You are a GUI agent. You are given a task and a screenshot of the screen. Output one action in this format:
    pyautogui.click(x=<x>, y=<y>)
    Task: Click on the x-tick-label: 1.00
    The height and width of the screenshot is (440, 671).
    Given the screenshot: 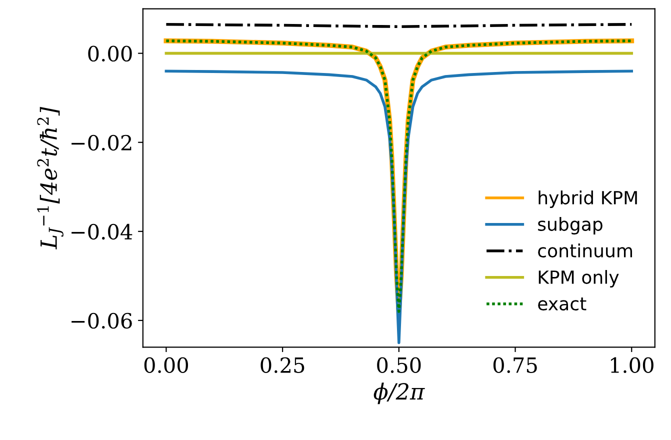 What is the action you would take?
    pyautogui.click(x=632, y=365)
    